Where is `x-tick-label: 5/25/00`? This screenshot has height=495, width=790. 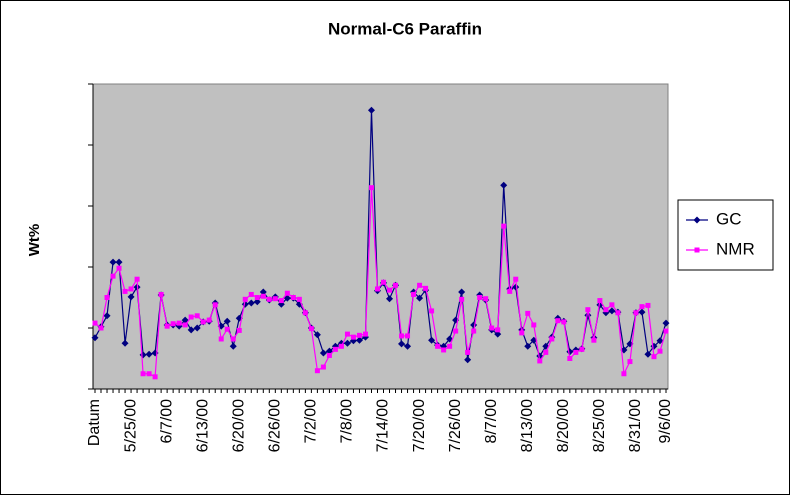 x-tick-label: 5/25/00 is located at coordinates (130, 425).